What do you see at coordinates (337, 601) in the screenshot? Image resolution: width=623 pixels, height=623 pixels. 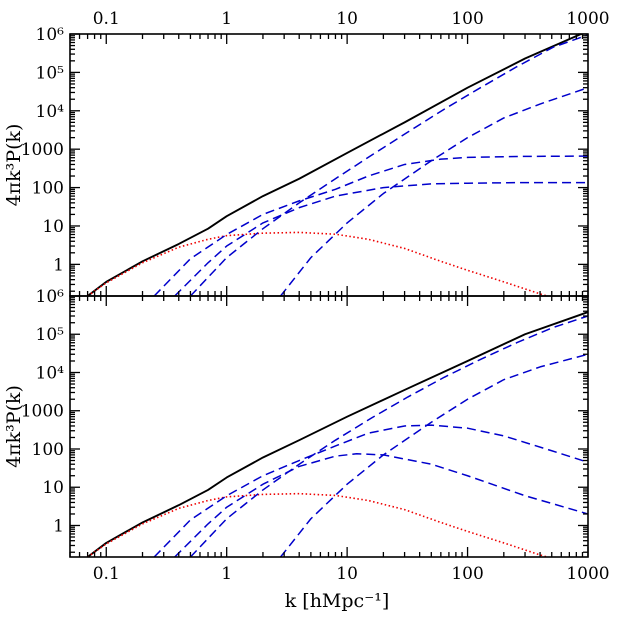 I see `x-axis-label: k [hMpc⁻¹]` at bounding box center [337, 601].